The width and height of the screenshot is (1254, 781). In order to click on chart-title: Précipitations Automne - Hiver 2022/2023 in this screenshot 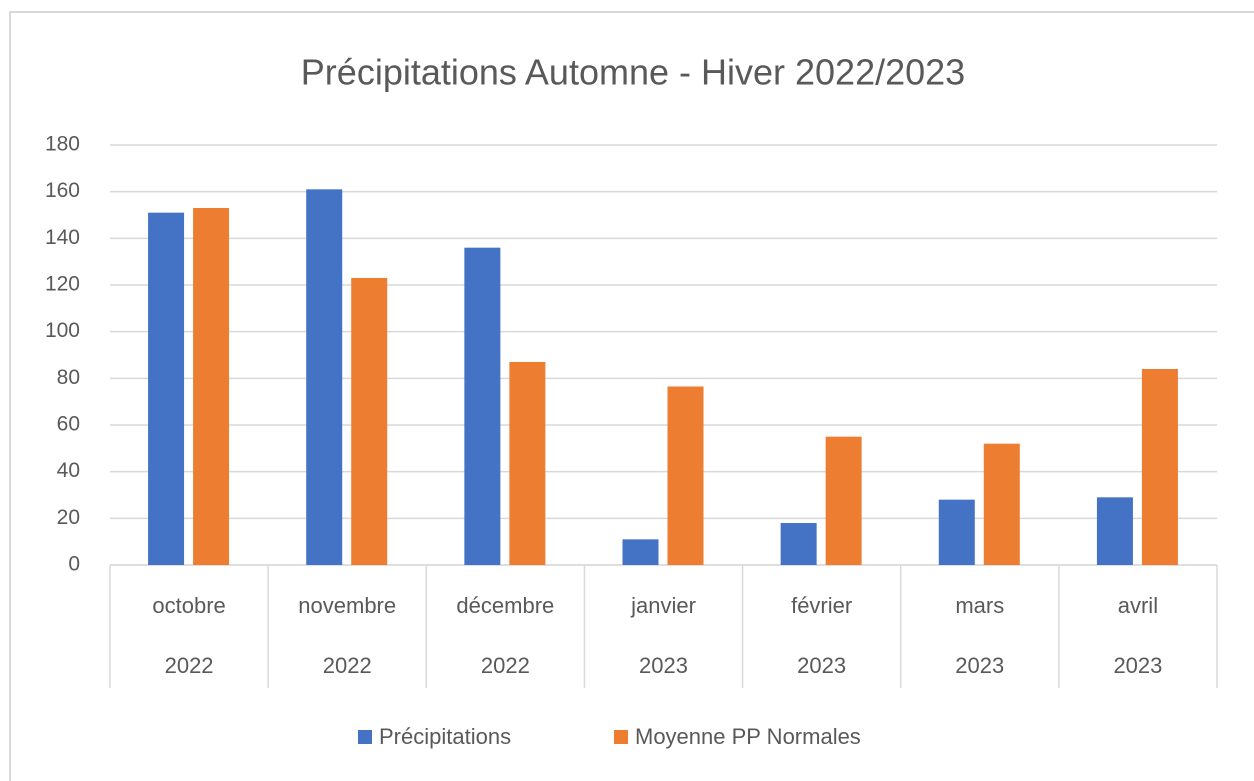, I will do `click(633, 72)`.